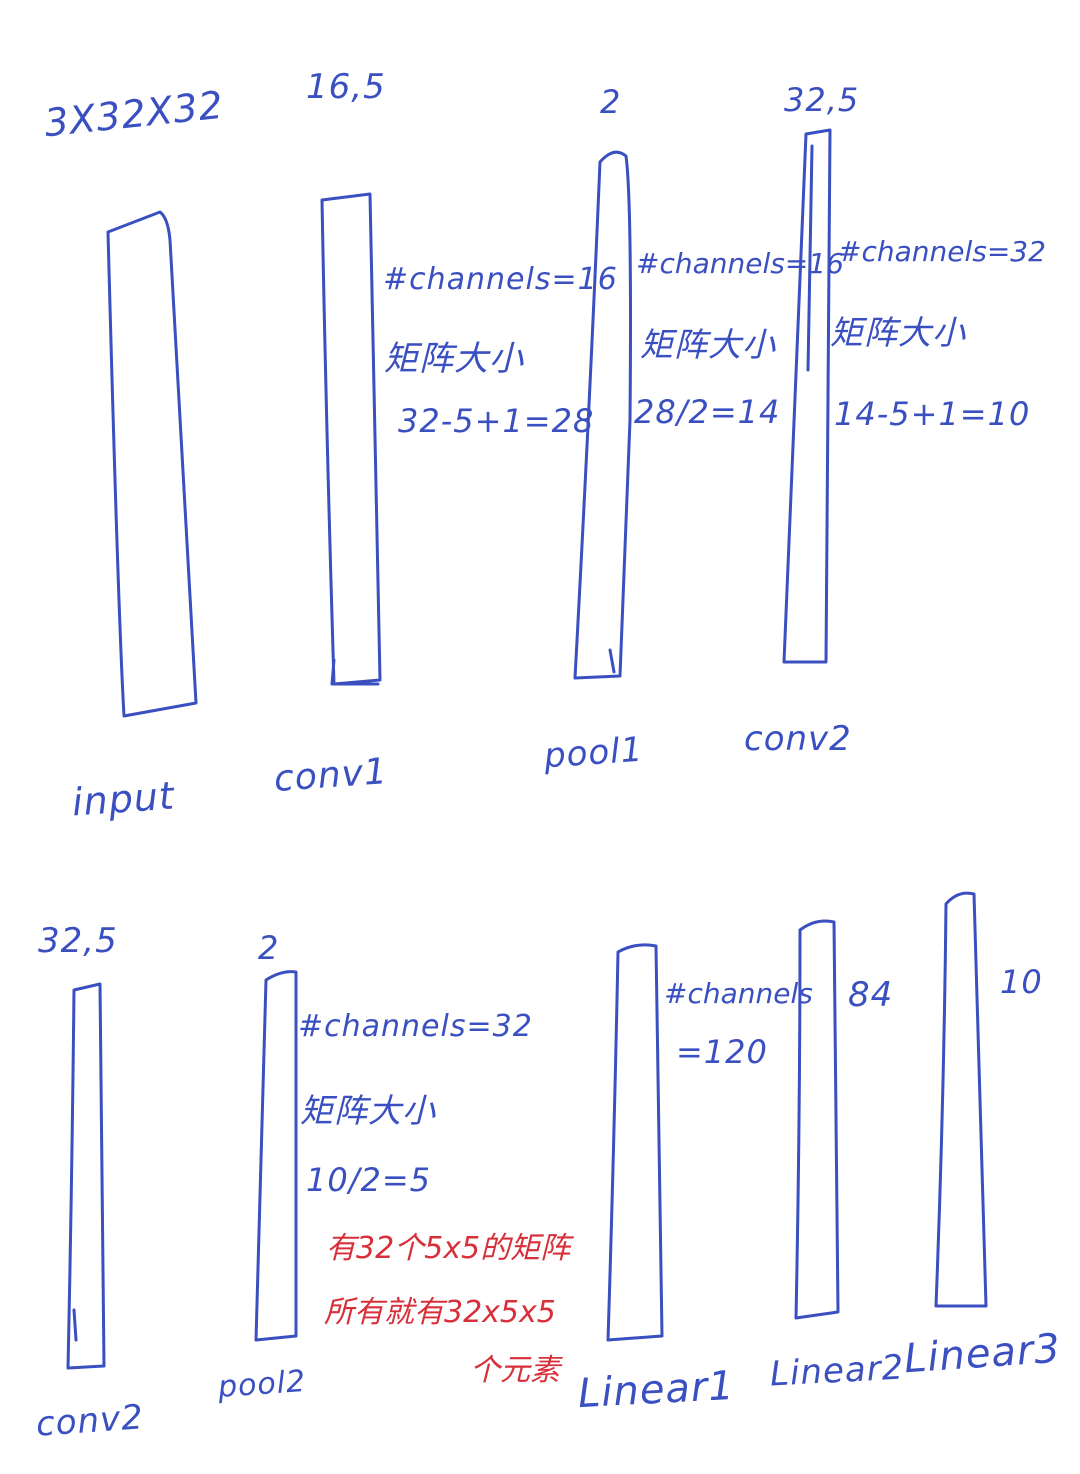  What do you see at coordinates (611, 102) in the screenshot?
I see `pool1-kernel-label: 2` at bounding box center [611, 102].